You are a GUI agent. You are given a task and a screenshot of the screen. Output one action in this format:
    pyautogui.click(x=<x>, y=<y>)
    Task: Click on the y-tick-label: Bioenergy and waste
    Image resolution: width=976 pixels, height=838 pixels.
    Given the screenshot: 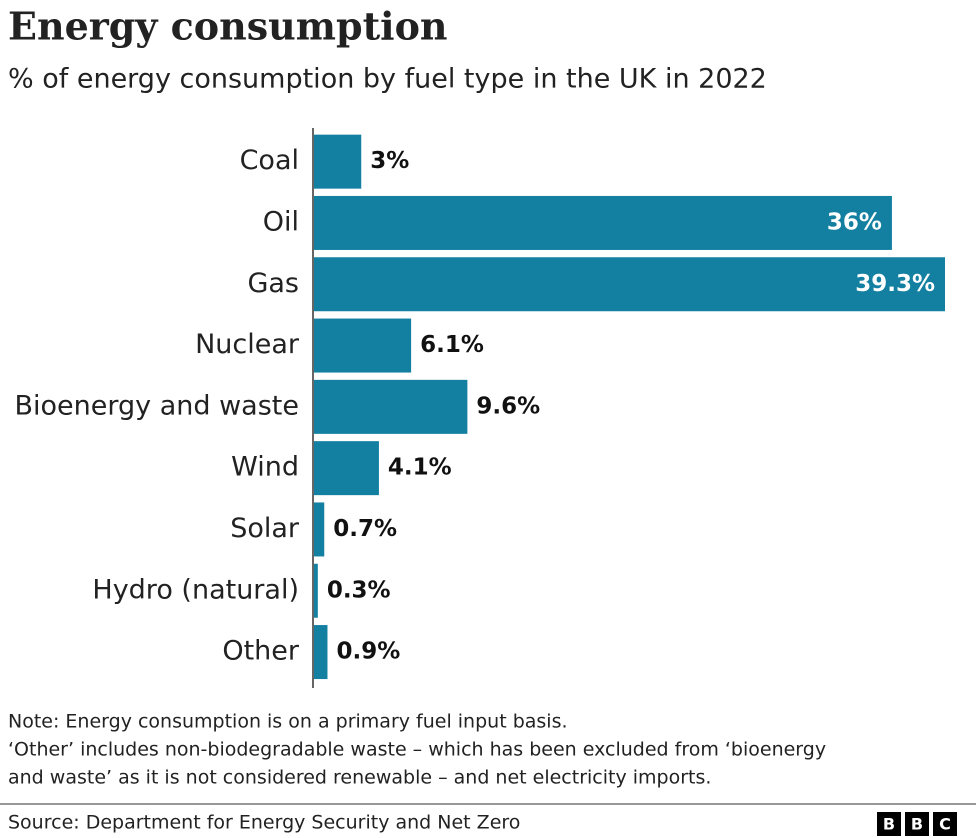 What is the action you would take?
    pyautogui.click(x=157, y=405)
    